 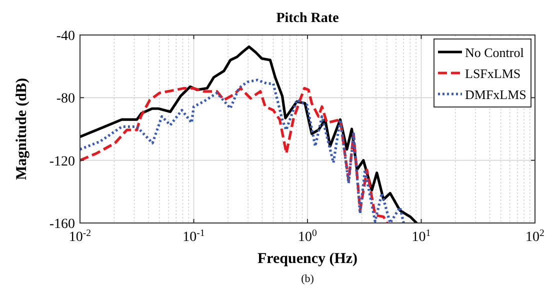 What do you see at coordinates (421, 236) in the screenshot?
I see `x-tick-label: 10$^{1}$` at bounding box center [421, 236].